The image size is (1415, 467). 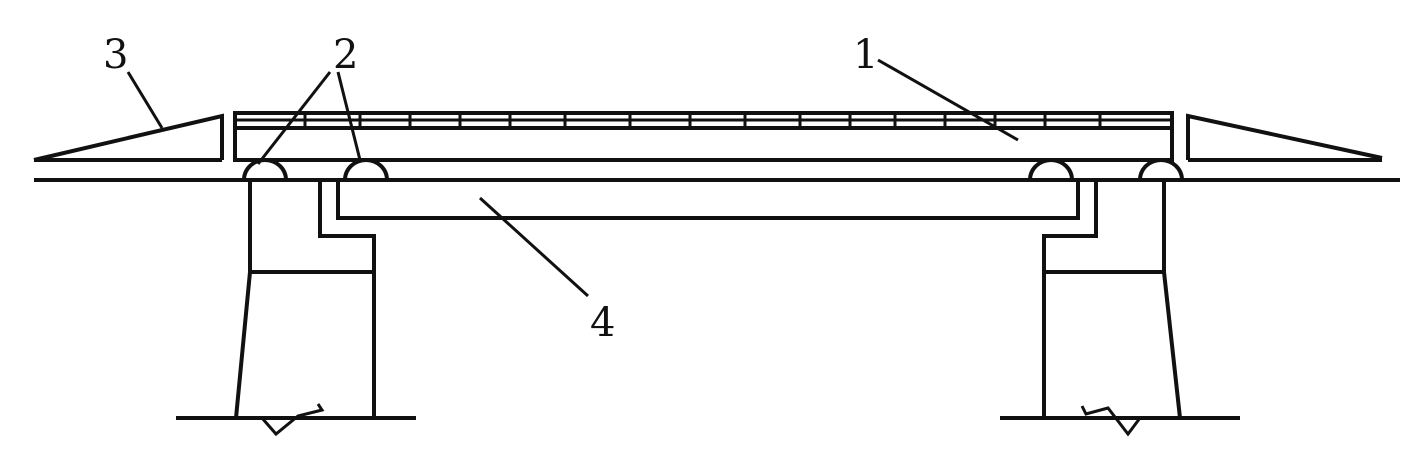 I want to click on road-surface, so click(x=717, y=170).